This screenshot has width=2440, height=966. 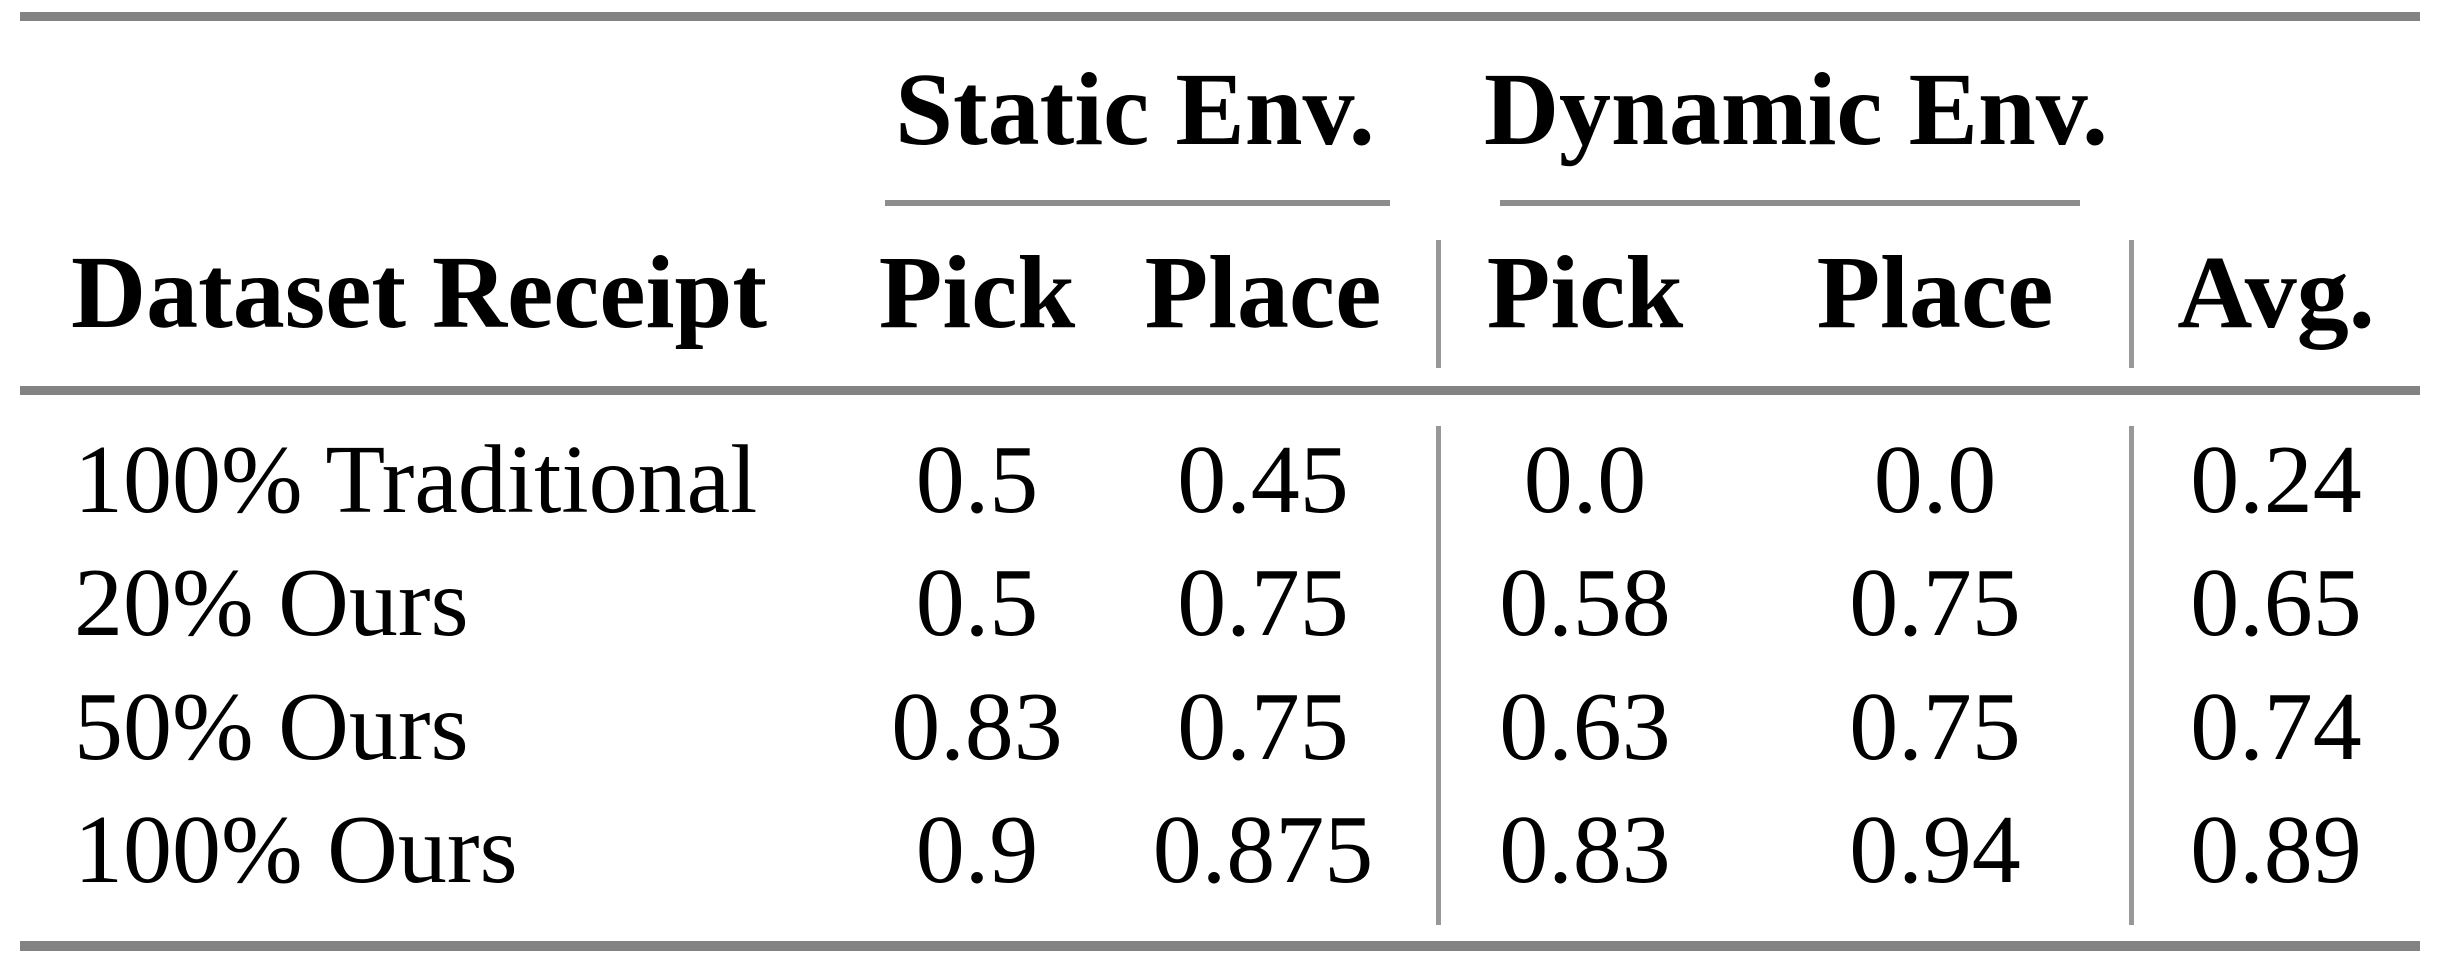 What do you see at coordinates (2276, 603) in the screenshot?
I see `avg-value: 0.65` at bounding box center [2276, 603].